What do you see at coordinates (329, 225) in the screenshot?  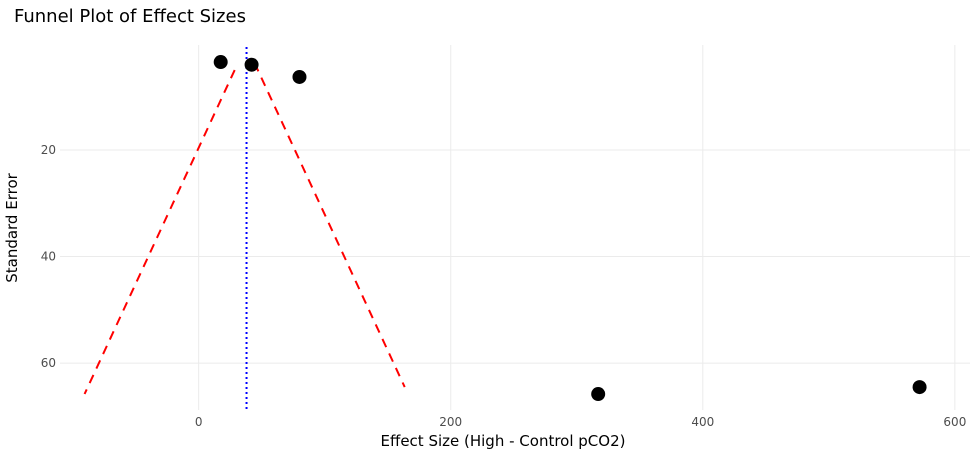 I see `funnel-line-upper` at bounding box center [329, 225].